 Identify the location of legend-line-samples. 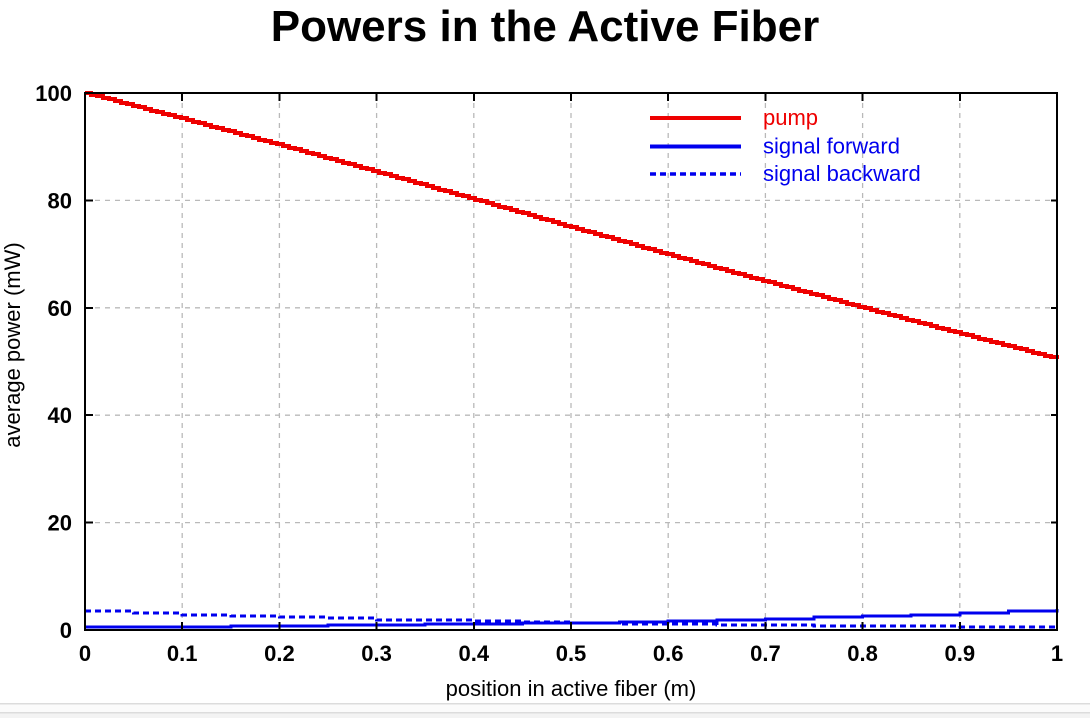
(695, 146).